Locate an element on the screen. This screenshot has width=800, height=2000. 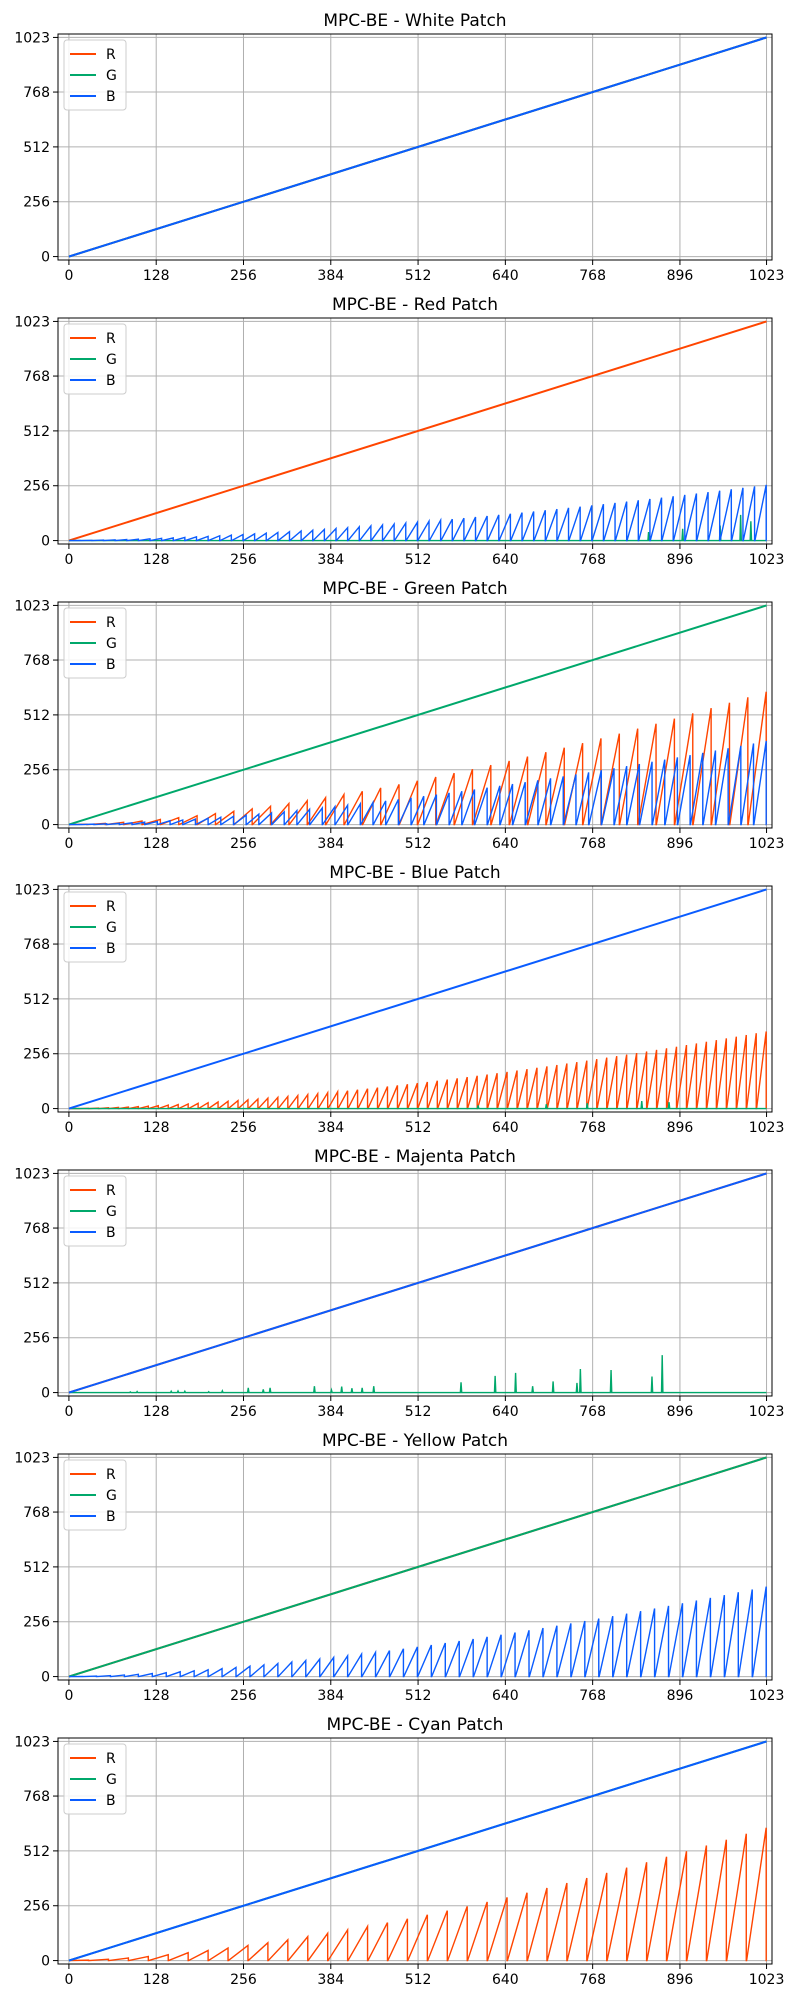
chart-title: MPC-BE - Red Patch is located at coordinates (415, 305).